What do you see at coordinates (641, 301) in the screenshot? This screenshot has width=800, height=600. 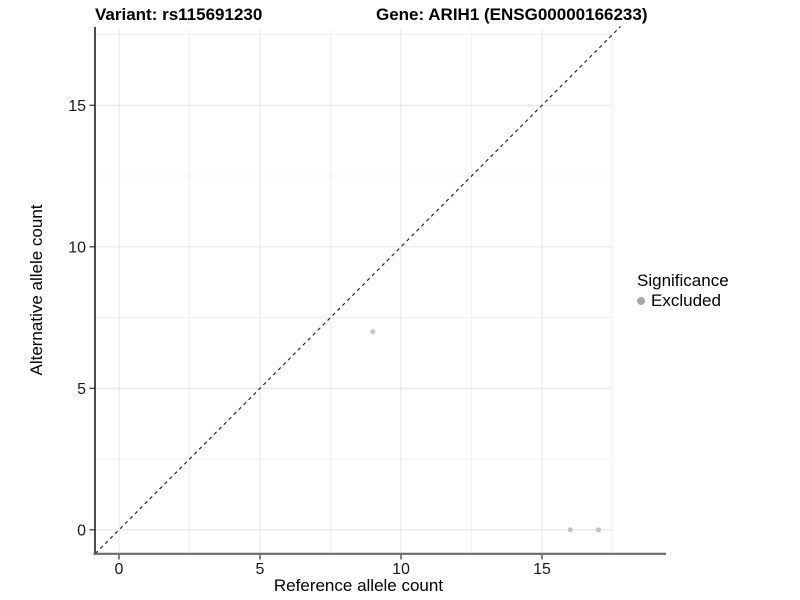 I see `legend-key-dot-icon` at bounding box center [641, 301].